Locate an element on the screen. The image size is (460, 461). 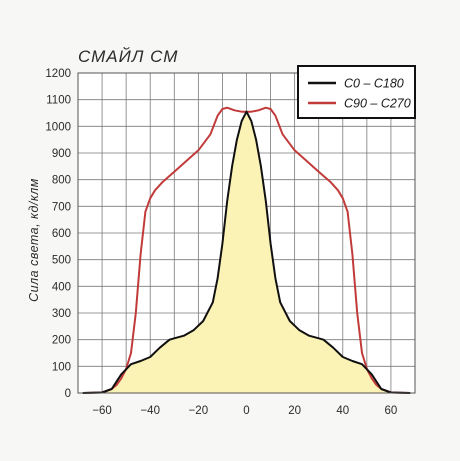
y-tick-label: 300 is located at coordinates (61, 314).